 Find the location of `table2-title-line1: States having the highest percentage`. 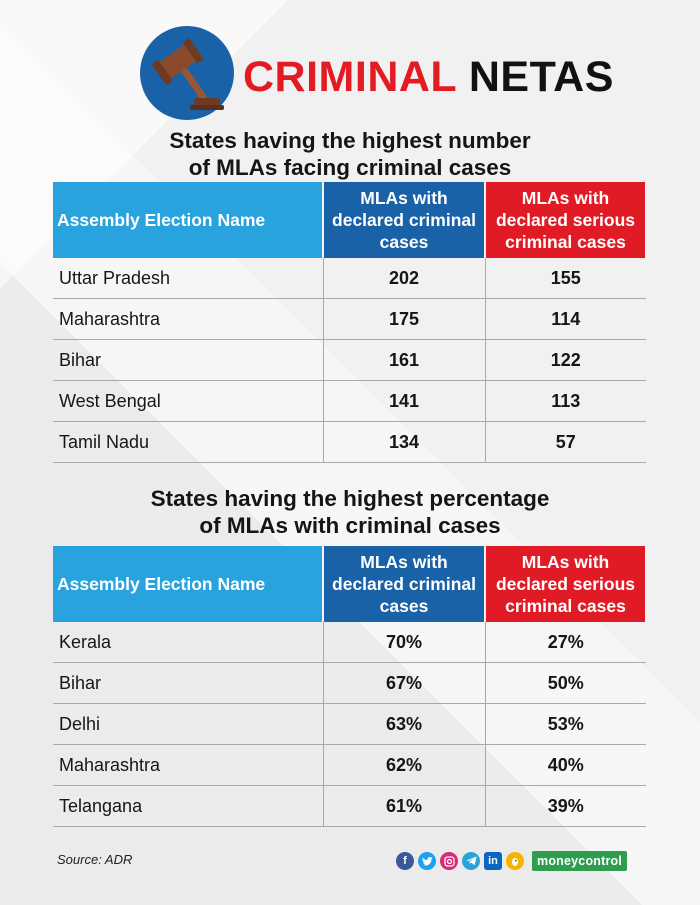

table2-title-line1: States having the highest percentage is located at coordinates (350, 498).